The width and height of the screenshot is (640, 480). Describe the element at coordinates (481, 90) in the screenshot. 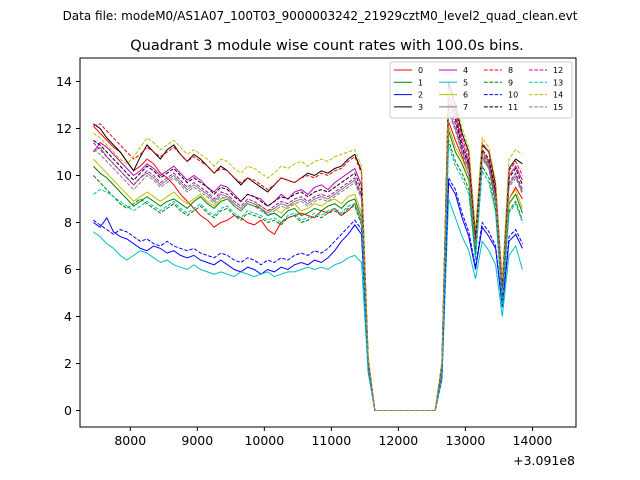

I see `legend-box` at that location.